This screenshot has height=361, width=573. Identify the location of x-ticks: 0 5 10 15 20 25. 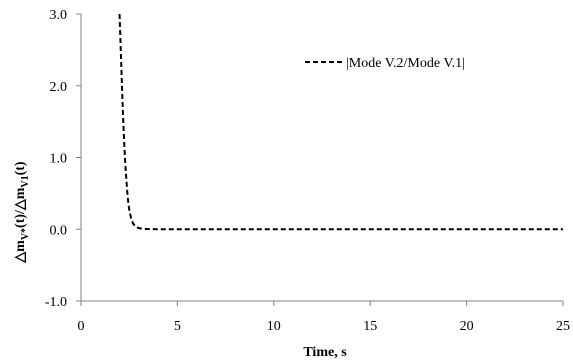
(324, 317).